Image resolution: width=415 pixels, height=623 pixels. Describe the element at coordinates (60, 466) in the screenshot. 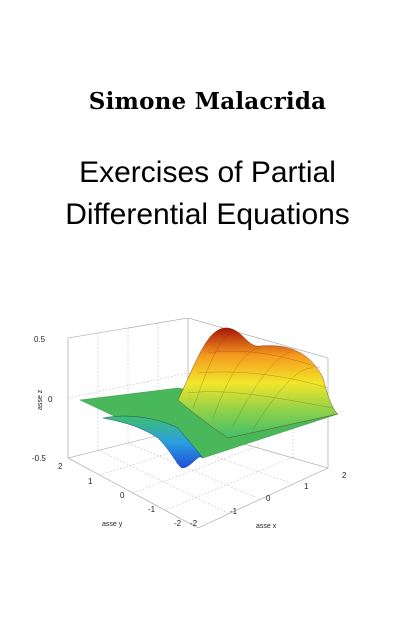

I see `y-tick-1: 2` at that location.